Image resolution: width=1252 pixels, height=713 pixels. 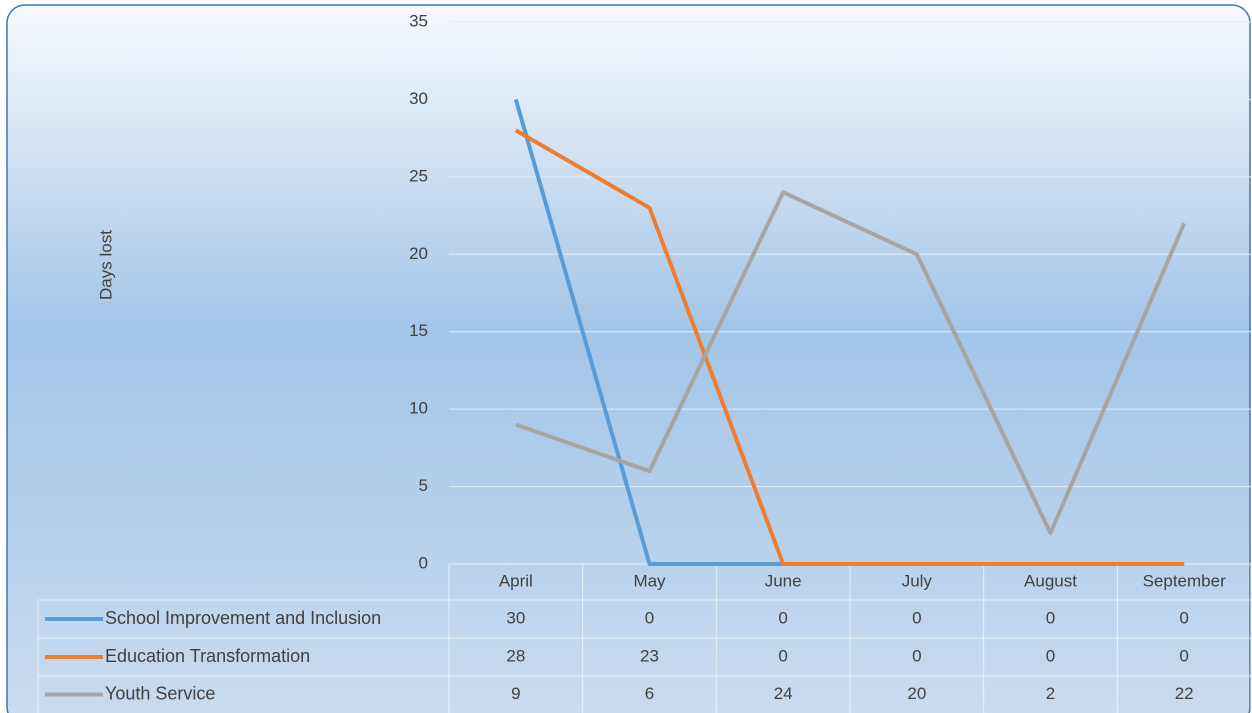 What do you see at coordinates (649, 693) in the screenshot?
I see `table-value: 6` at bounding box center [649, 693].